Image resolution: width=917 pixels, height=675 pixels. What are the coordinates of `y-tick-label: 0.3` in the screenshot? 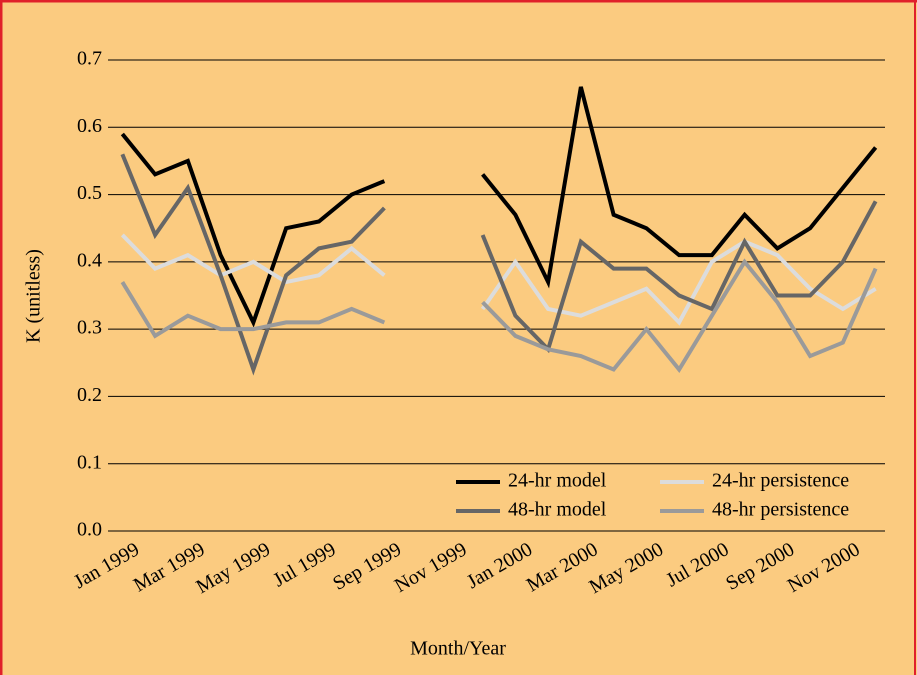 It's located at (89, 328).